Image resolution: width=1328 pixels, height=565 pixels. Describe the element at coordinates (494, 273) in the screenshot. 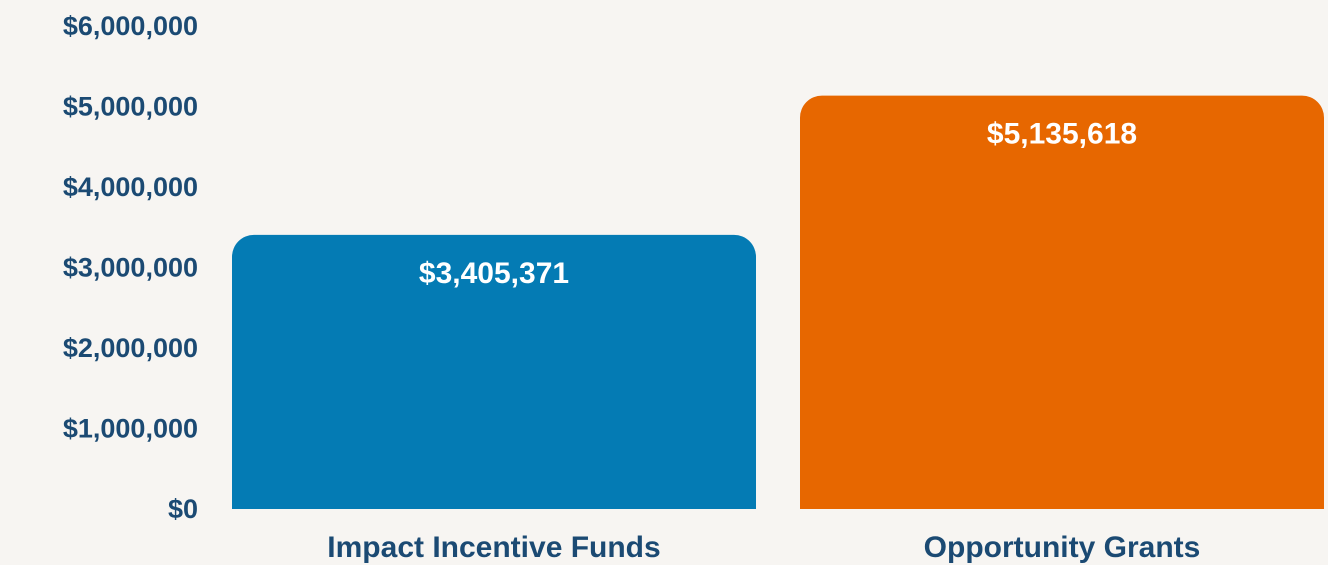

I see `value-label: $3,405,371` at that location.